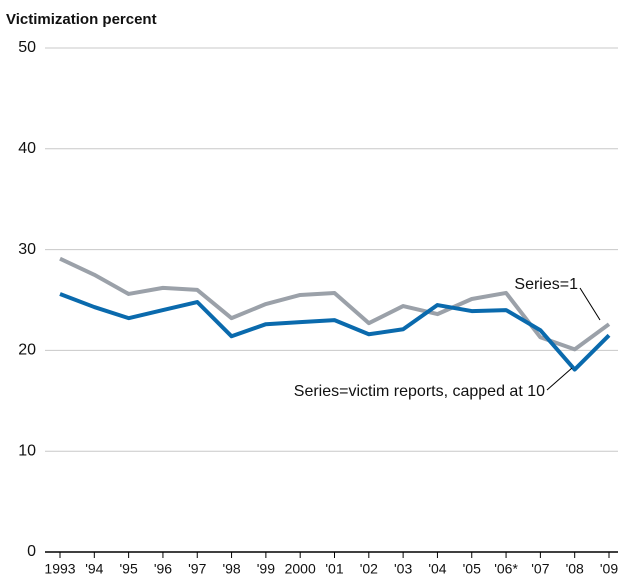 This screenshot has height=582, width=628. What do you see at coordinates (575, 569) in the screenshot?
I see `x-tick-label: '08` at bounding box center [575, 569].